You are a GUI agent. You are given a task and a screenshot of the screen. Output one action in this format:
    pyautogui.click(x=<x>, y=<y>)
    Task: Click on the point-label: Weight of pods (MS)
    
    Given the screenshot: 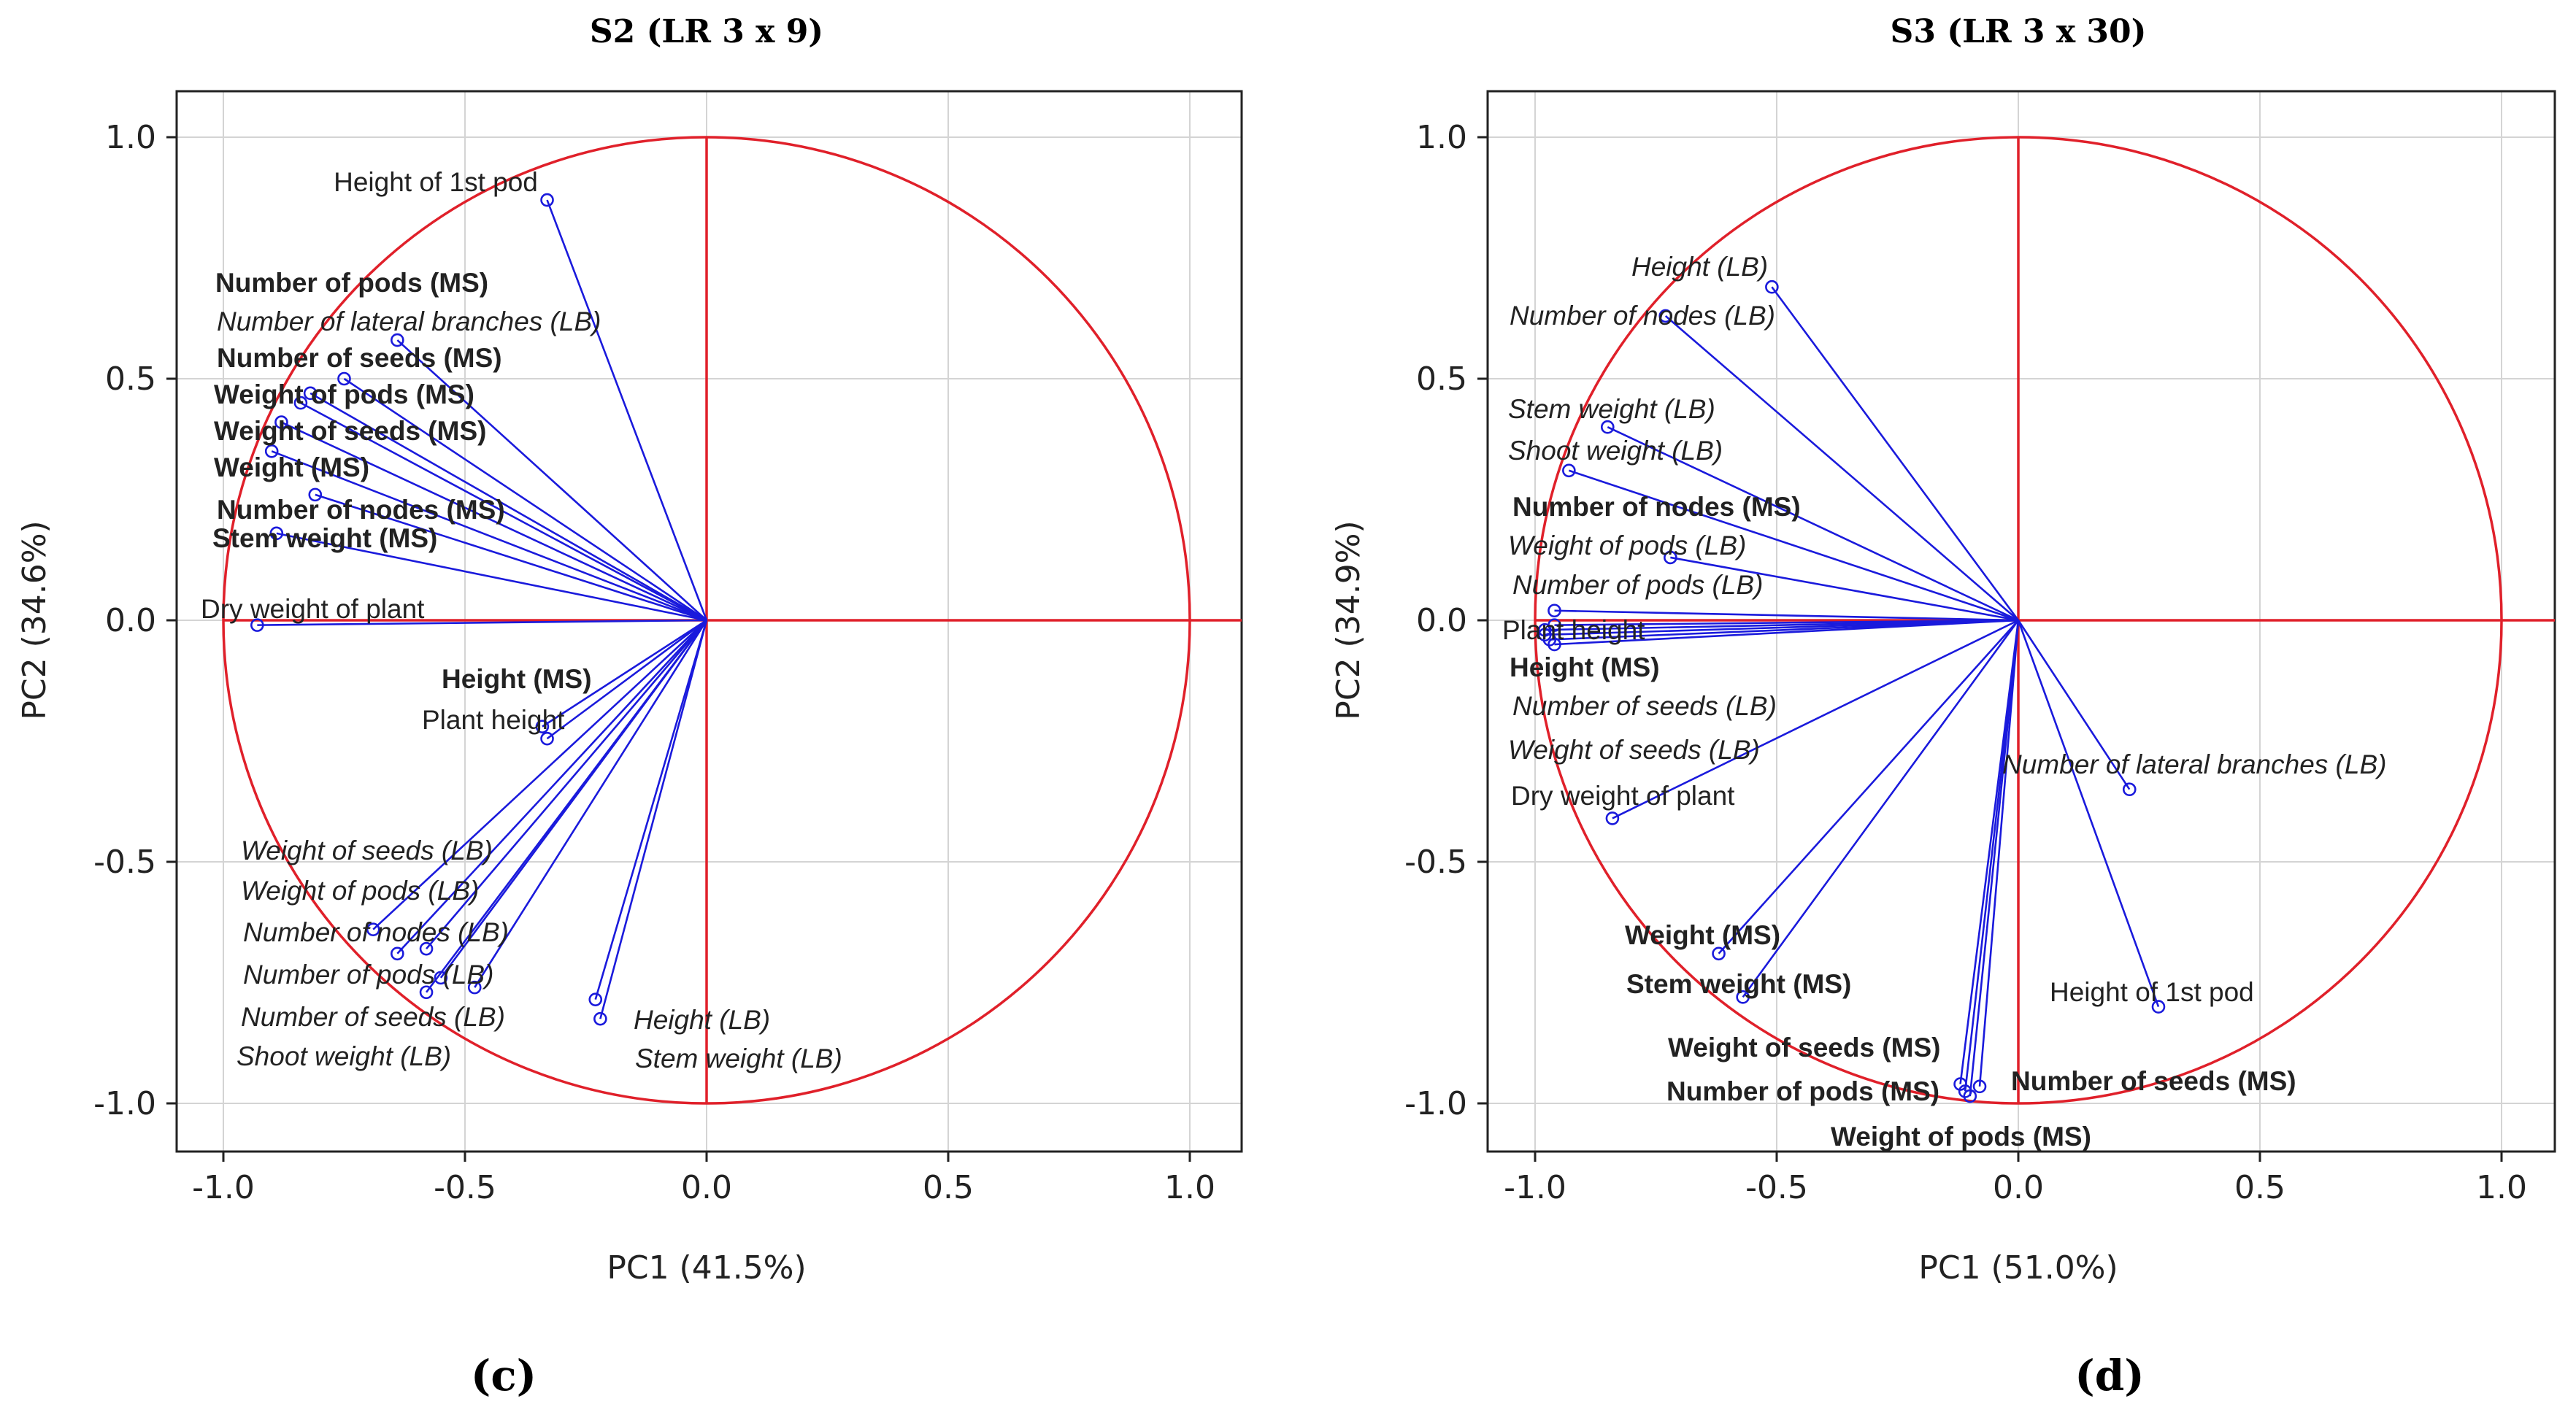 What is the action you would take?
    pyautogui.click(x=1961, y=1137)
    